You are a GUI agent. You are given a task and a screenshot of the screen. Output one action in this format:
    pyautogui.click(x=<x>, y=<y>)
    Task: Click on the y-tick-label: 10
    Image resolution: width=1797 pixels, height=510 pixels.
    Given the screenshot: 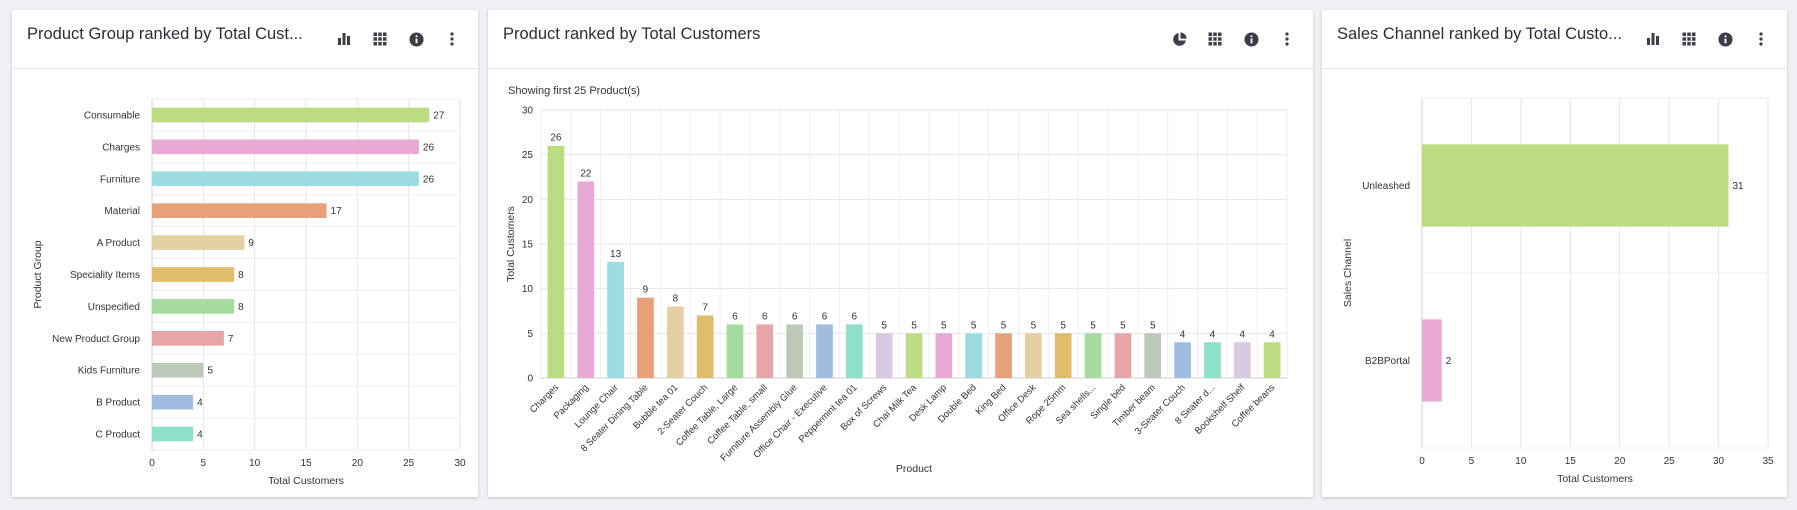 What is the action you would take?
    pyautogui.click(x=528, y=289)
    